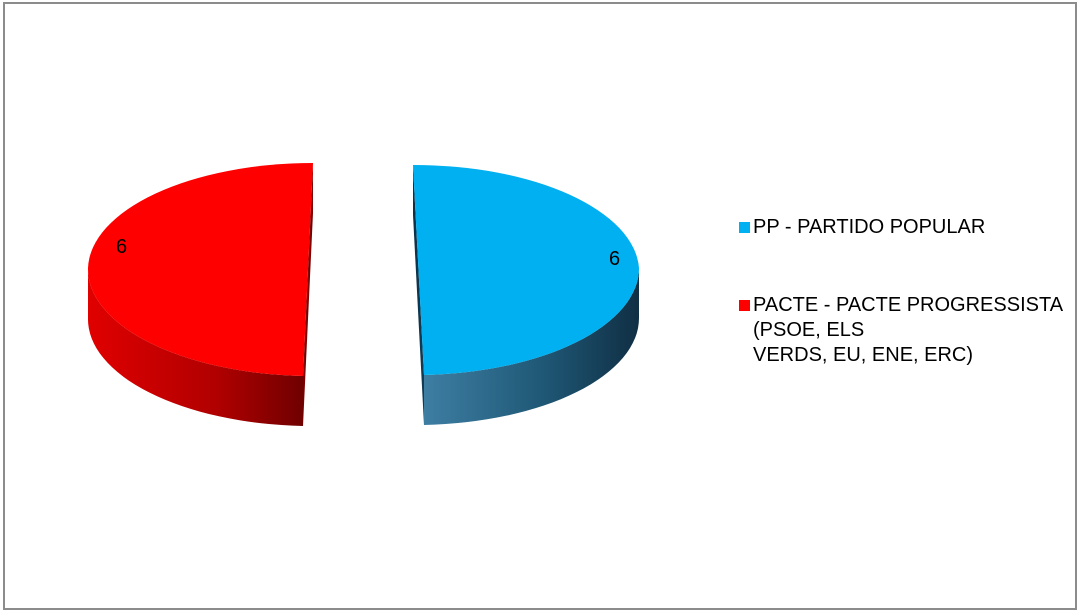 The width and height of the screenshot is (1082, 614). What do you see at coordinates (418, 295) in the screenshot?
I see `pie-slice-pp-cut-face` at bounding box center [418, 295].